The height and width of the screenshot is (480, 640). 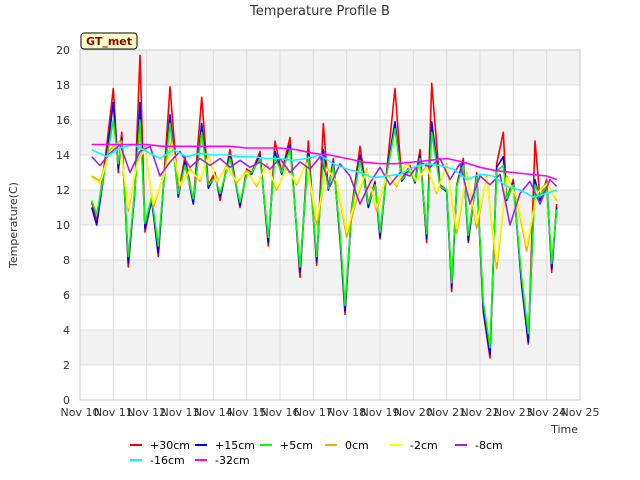 What do you see at coordinates (580, 412) in the screenshot?
I see `x-tick-label: Nov 25` at bounding box center [580, 412].